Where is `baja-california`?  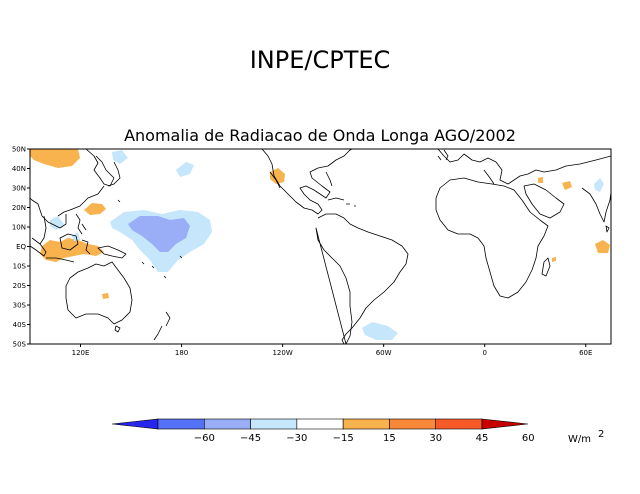
baja-california is located at coordinates (275, 180).